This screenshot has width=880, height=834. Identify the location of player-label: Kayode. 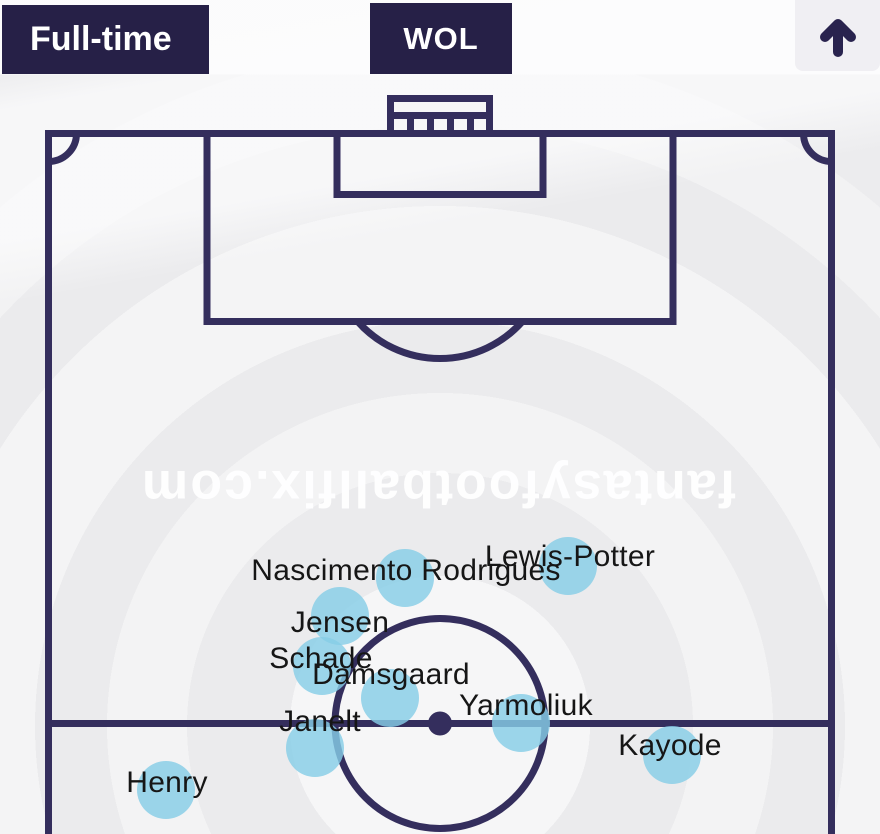
(670, 745).